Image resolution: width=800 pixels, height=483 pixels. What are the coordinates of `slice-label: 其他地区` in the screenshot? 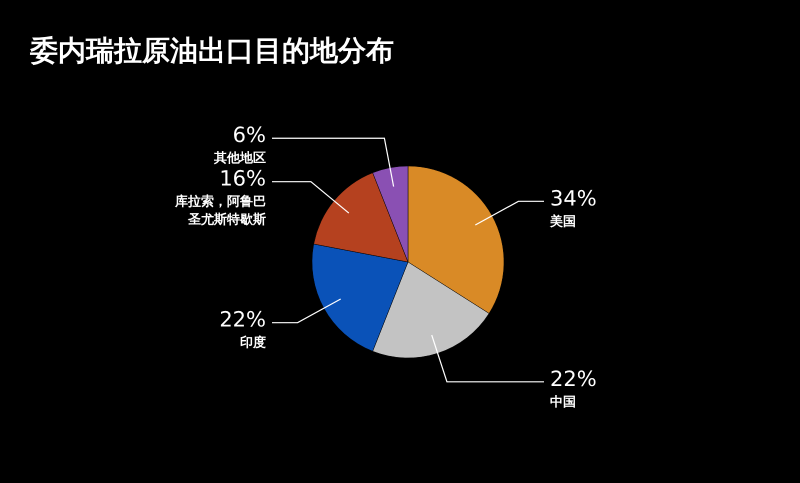 It's located at (239, 158).